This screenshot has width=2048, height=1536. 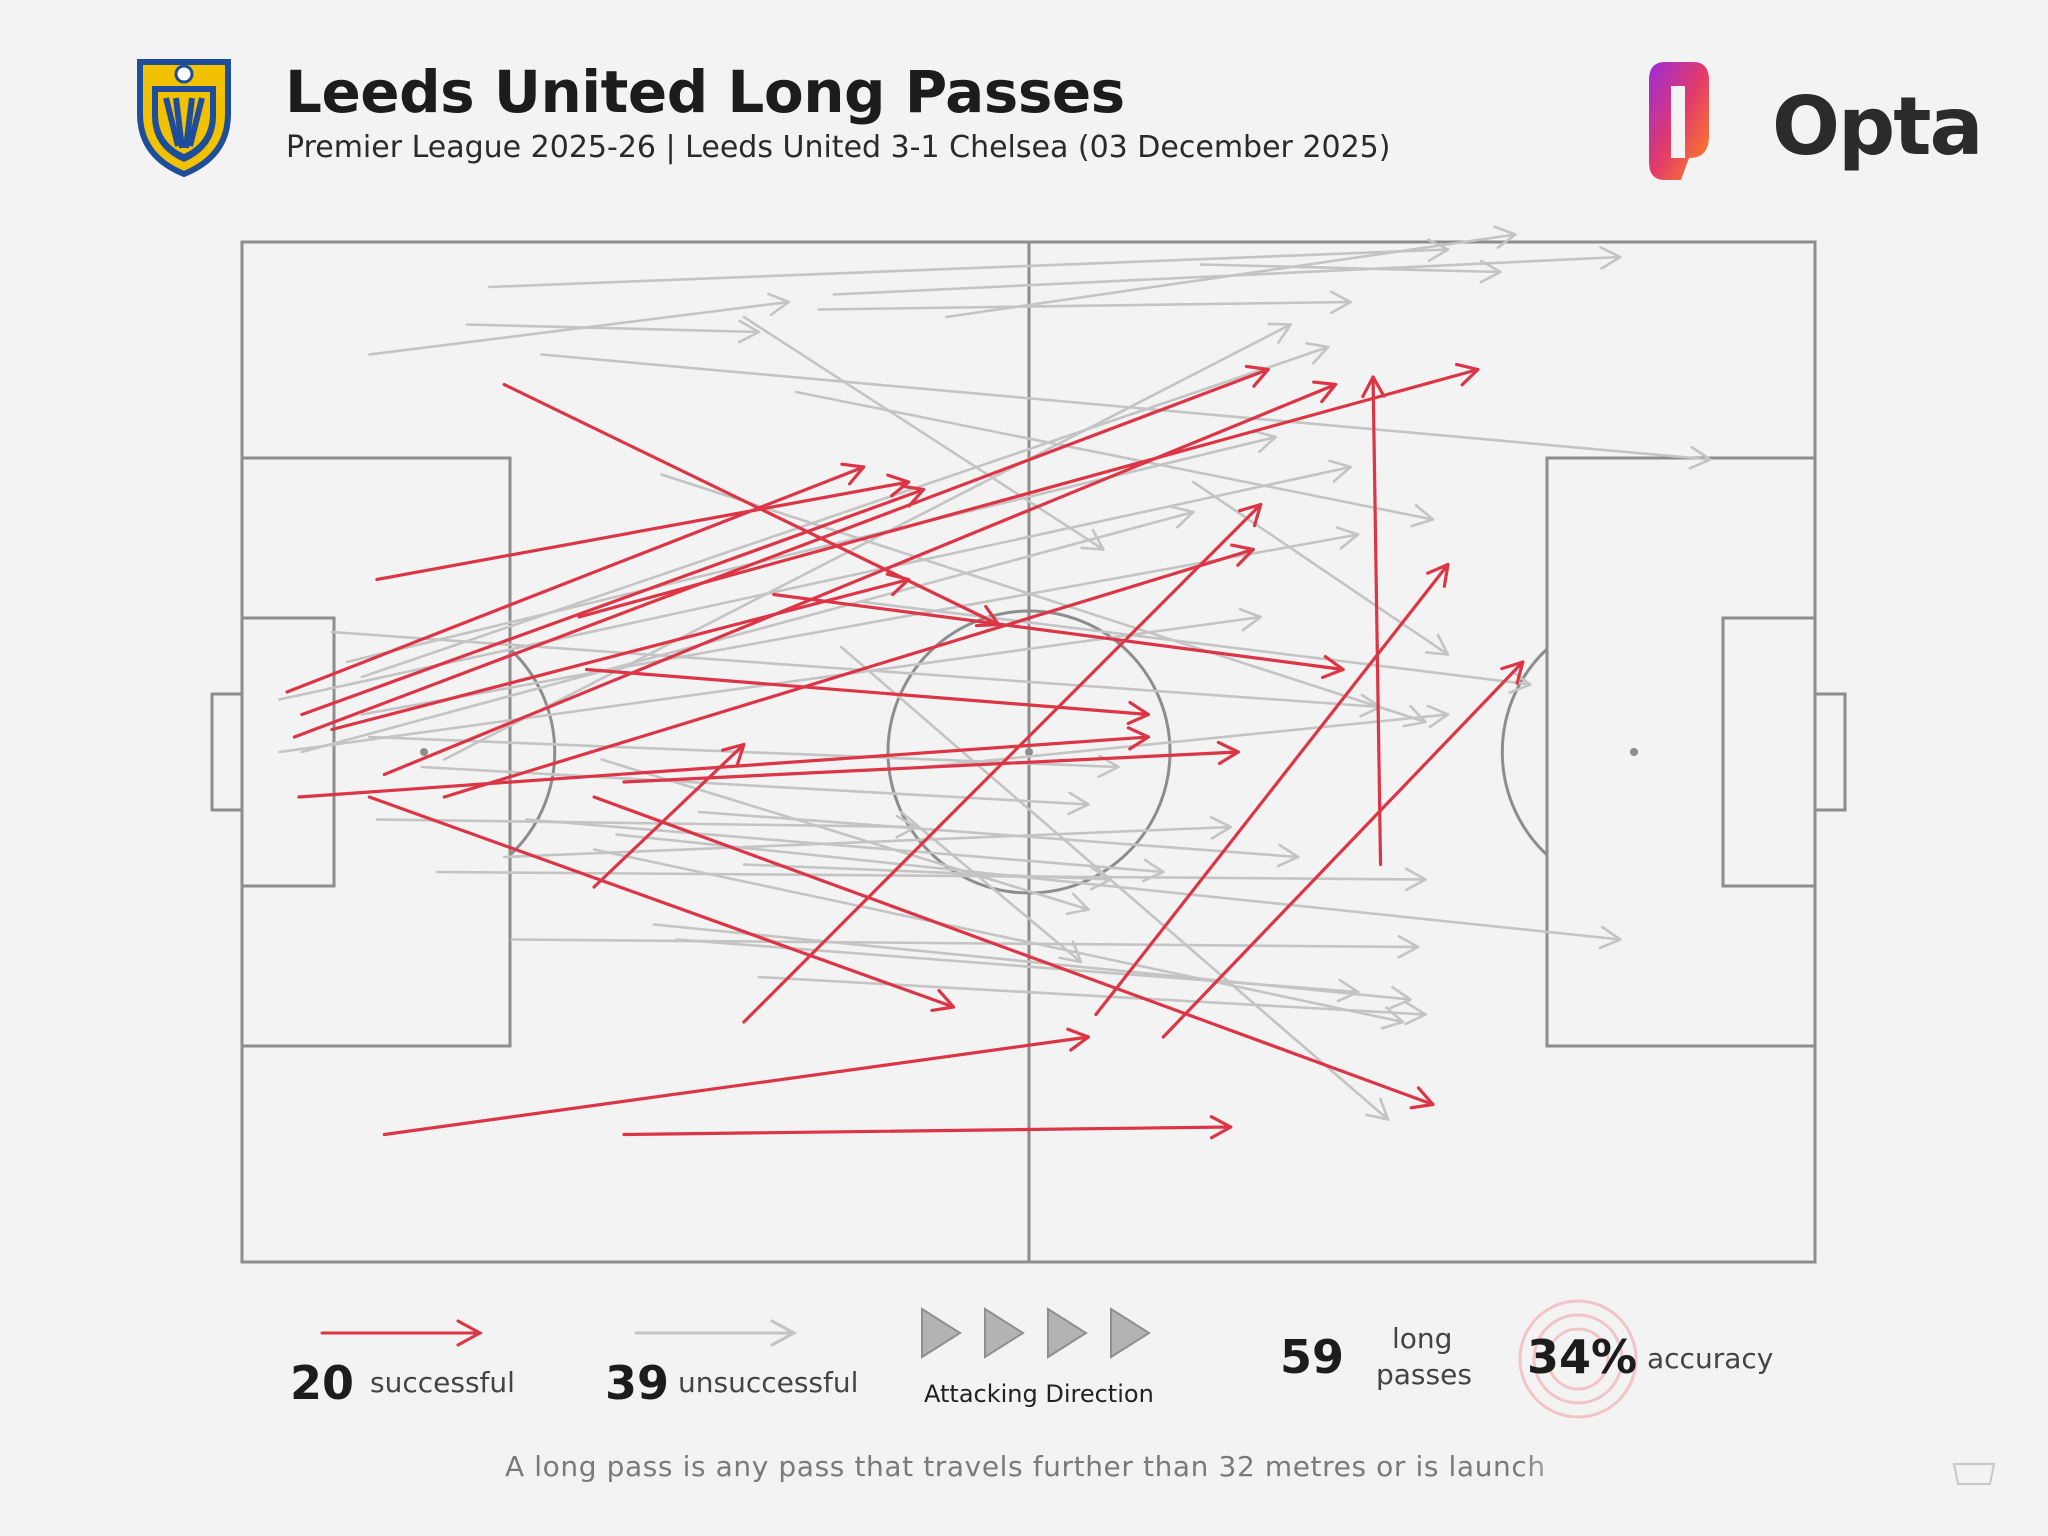 What do you see at coordinates (1039, 1394) in the screenshot?
I see `attacking-direction-label: Attacking Direction` at bounding box center [1039, 1394].